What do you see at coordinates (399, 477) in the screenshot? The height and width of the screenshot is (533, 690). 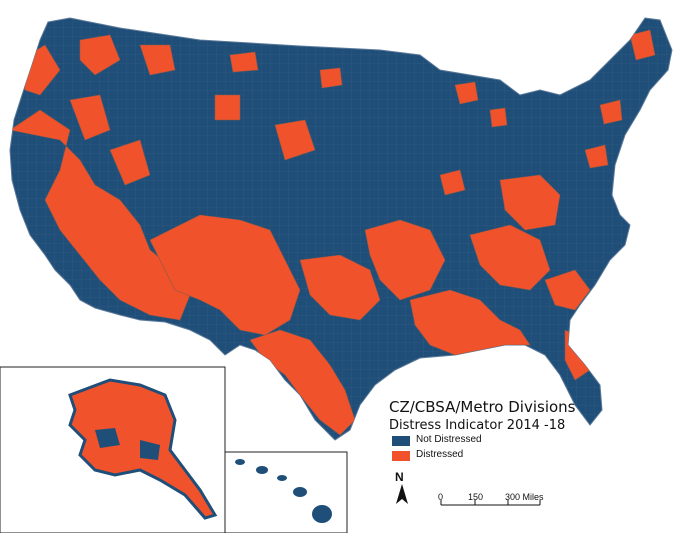 I see `north-label: N` at bounding box center [399, 477].